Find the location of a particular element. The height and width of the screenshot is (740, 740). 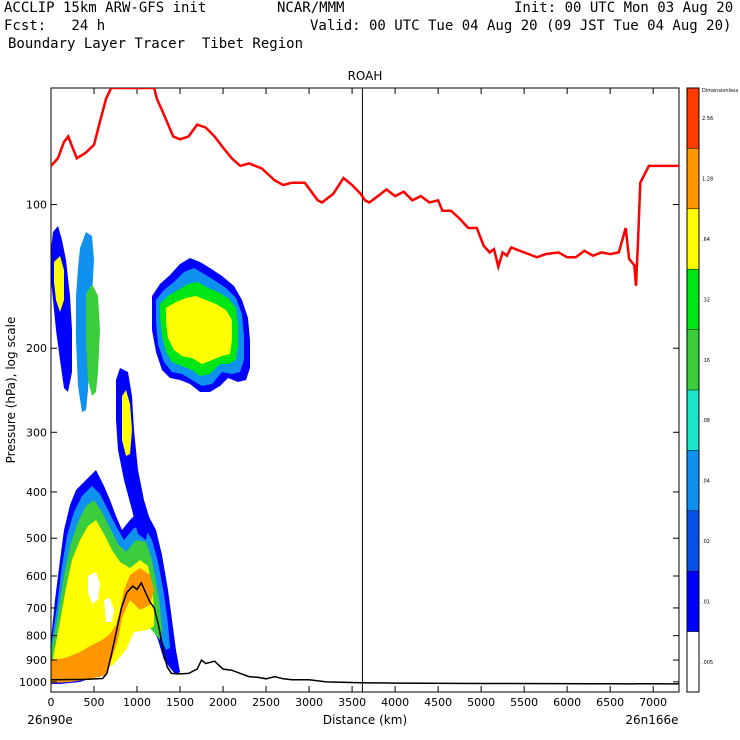

colorbar-level-1: .01 is located at coordinates (706, 602).